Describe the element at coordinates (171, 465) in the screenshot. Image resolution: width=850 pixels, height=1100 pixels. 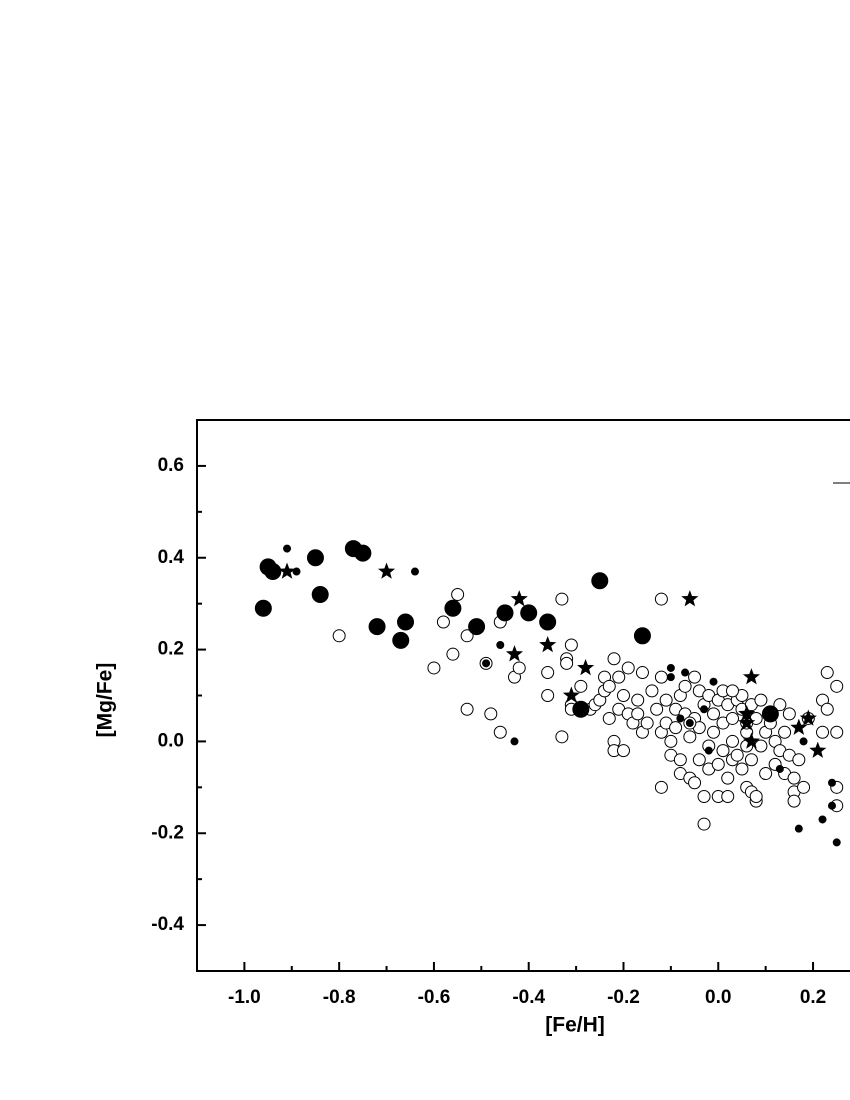
I see `y-tick-label: 0.6` at that location.